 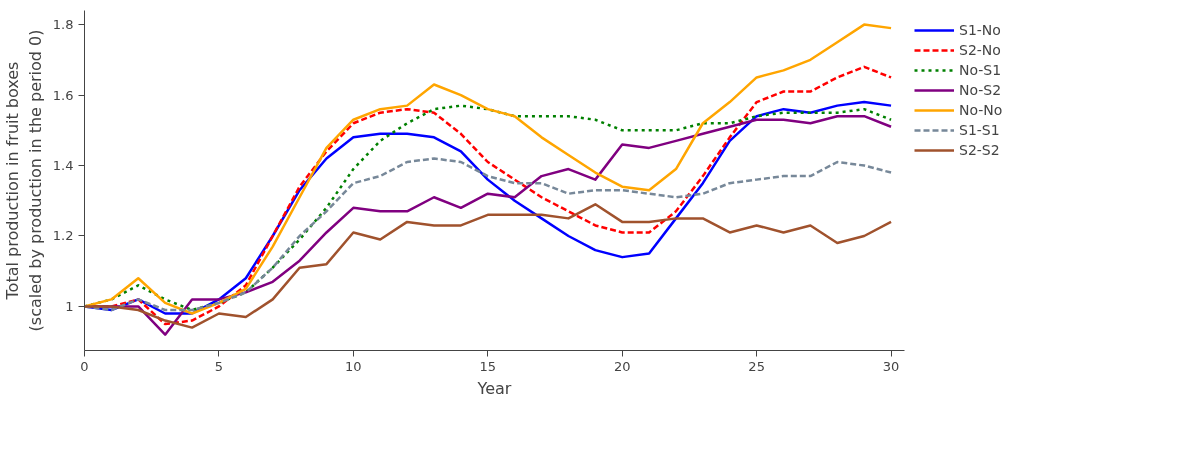 I want to click on x-tick-label: 5, so click(x=219, y=366).